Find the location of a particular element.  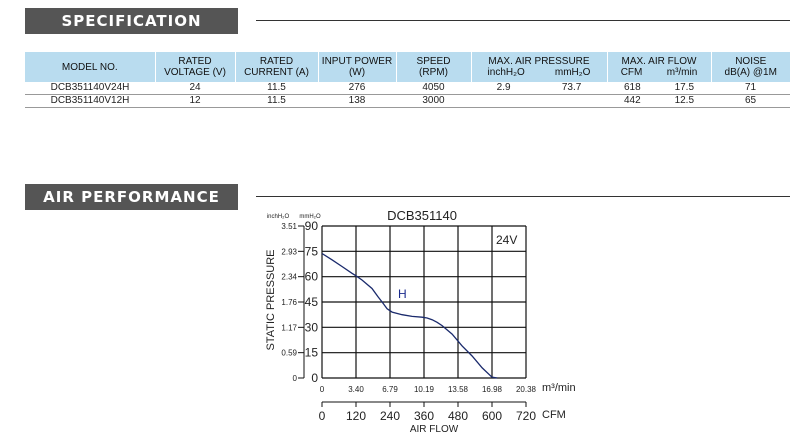

x-tick-label-m3: 10.19 is located at coordinates (424, 389).